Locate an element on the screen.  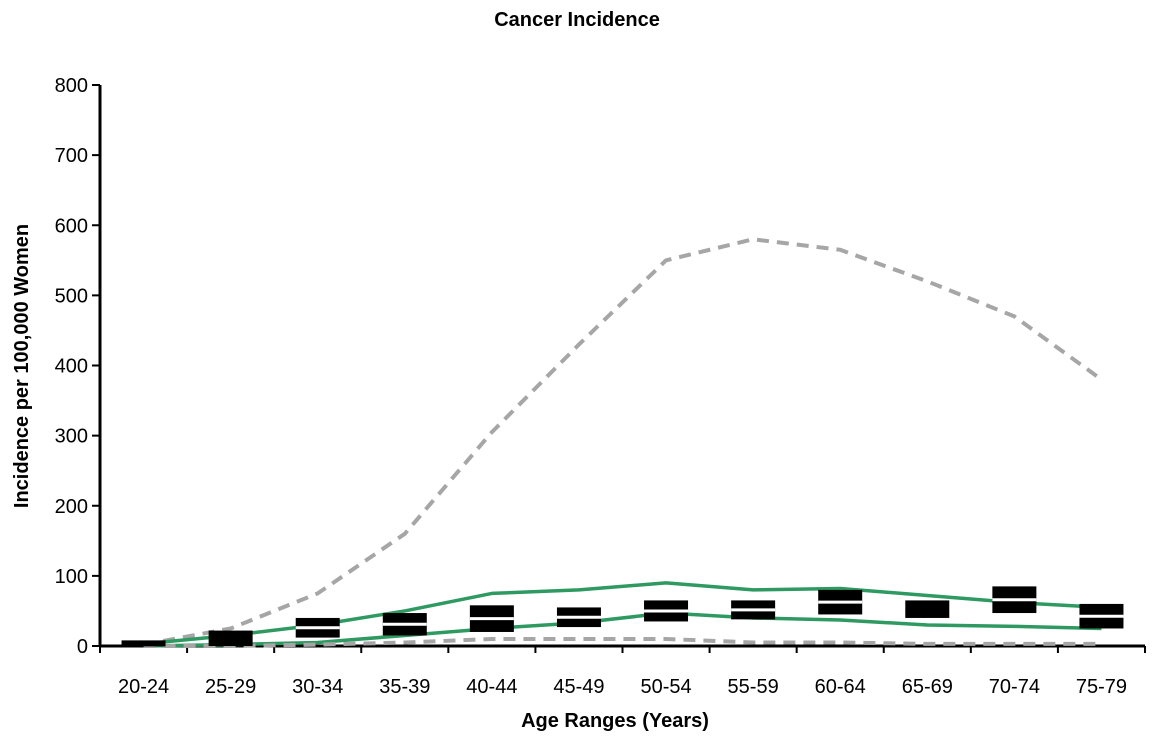
x-tick-label: 25-29 is located at coordinates (230, 687).